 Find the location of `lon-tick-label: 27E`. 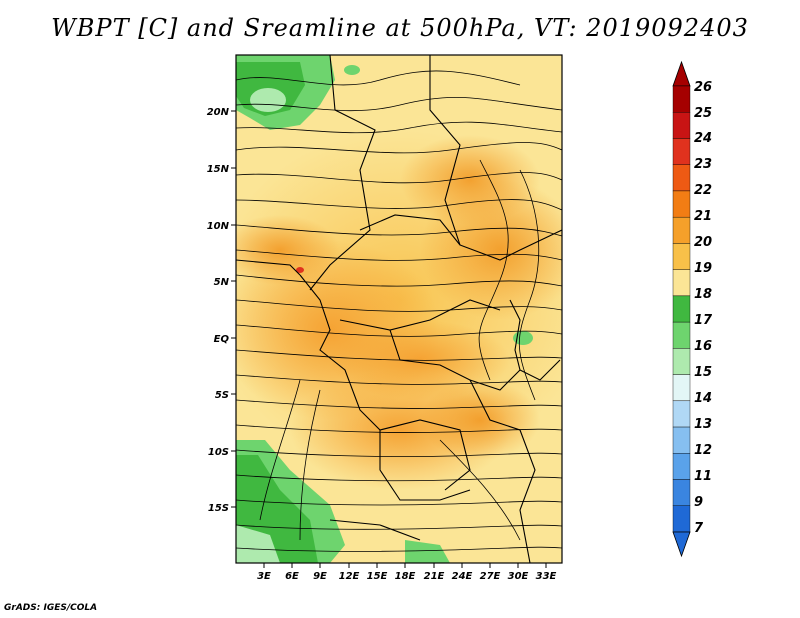

lon-tick-label: 27E is located at coordinates (490, 576).